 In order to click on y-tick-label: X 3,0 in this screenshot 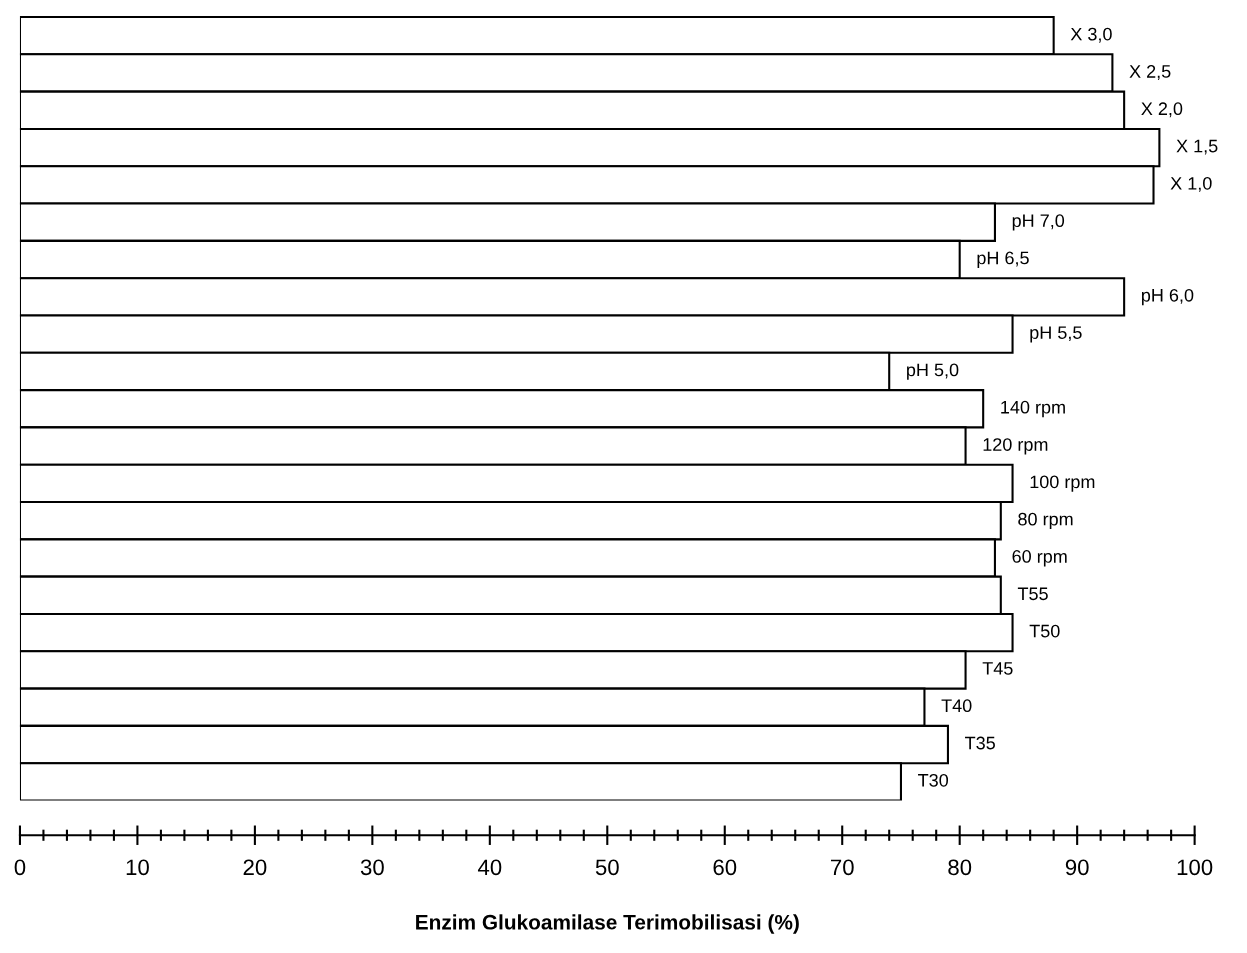, I will do `click(1091, 35)`.